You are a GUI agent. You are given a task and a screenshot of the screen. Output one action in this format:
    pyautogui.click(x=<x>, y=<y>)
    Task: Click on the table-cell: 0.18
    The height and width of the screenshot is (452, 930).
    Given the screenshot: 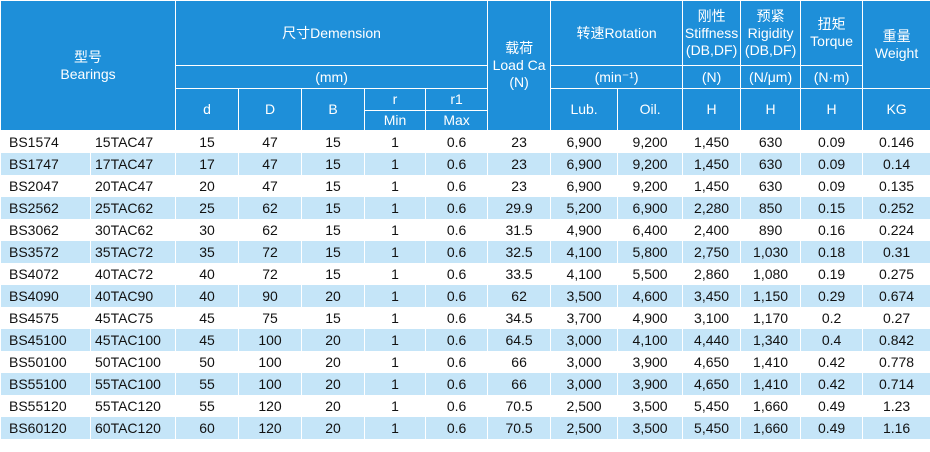 What is the action you would take?
    pyautogui.click(x=832, y=252)
    